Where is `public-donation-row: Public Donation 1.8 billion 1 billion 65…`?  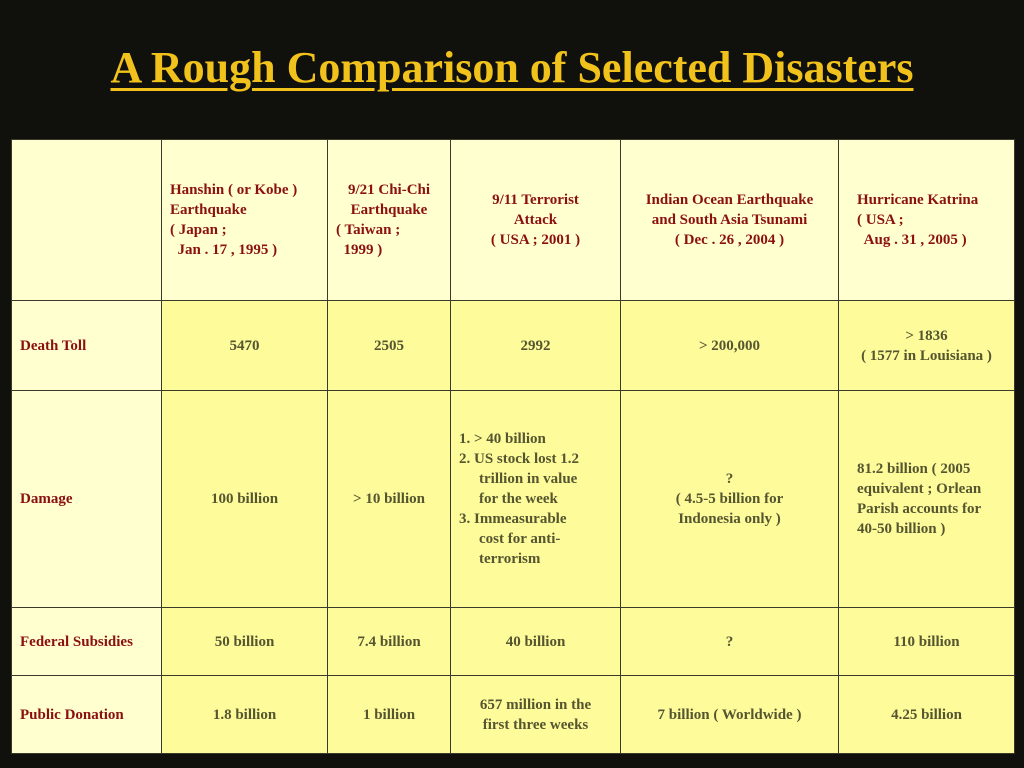 public-donation-row: Public Donation 1.8 billion 1 billion 65… is located at coordinates (513, 714).